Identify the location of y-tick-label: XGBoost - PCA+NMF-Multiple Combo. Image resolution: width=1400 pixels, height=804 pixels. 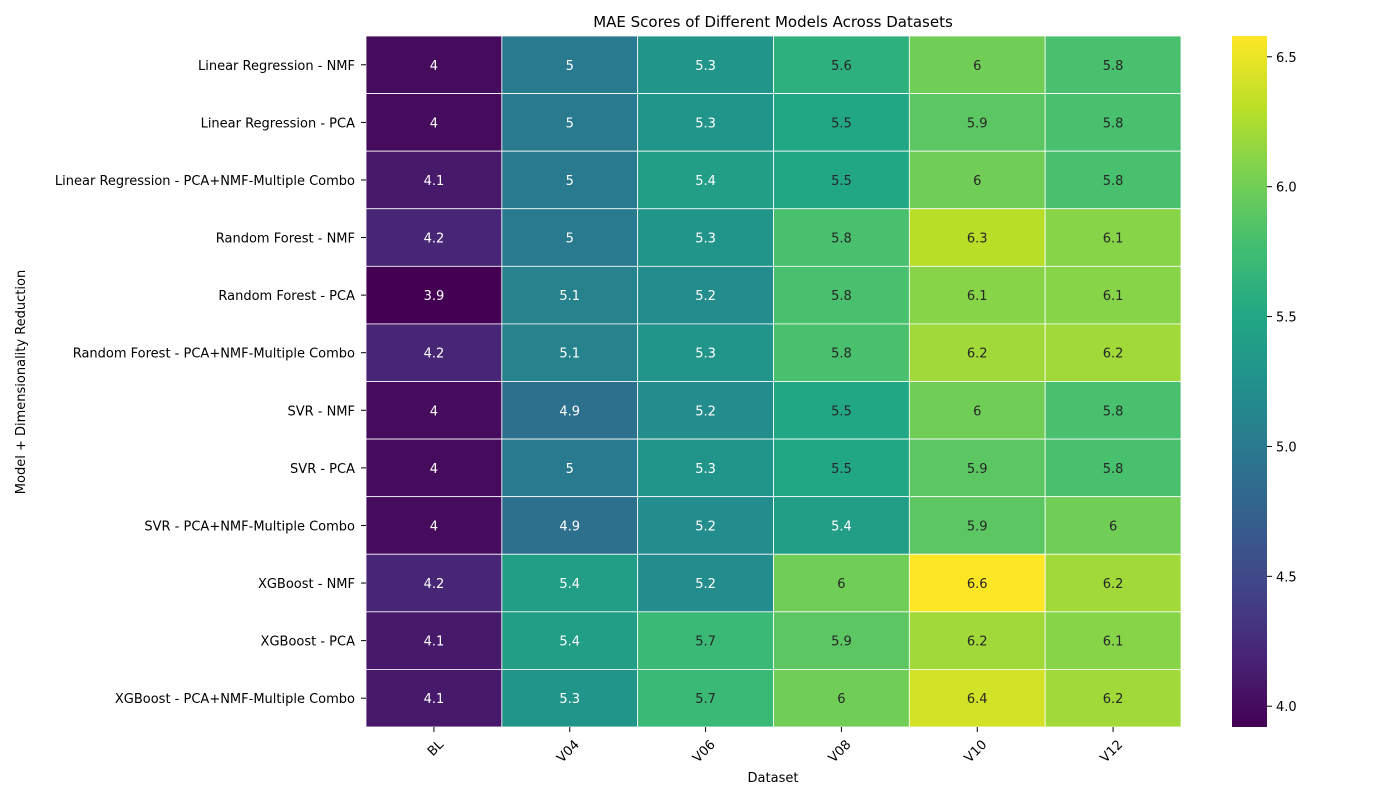
(235, 699).